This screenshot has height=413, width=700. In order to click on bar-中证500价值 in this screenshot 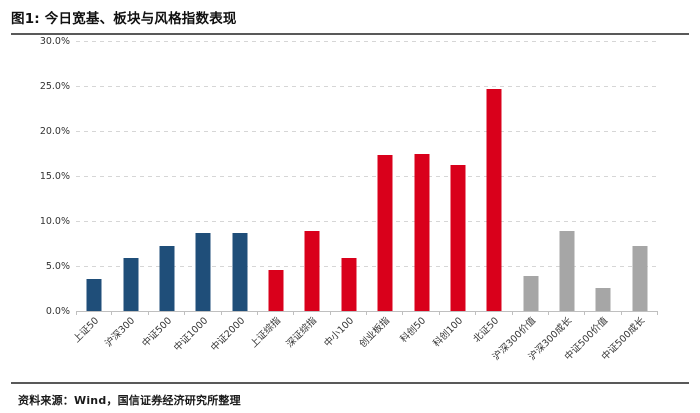, I will do `click(603, 299)`.